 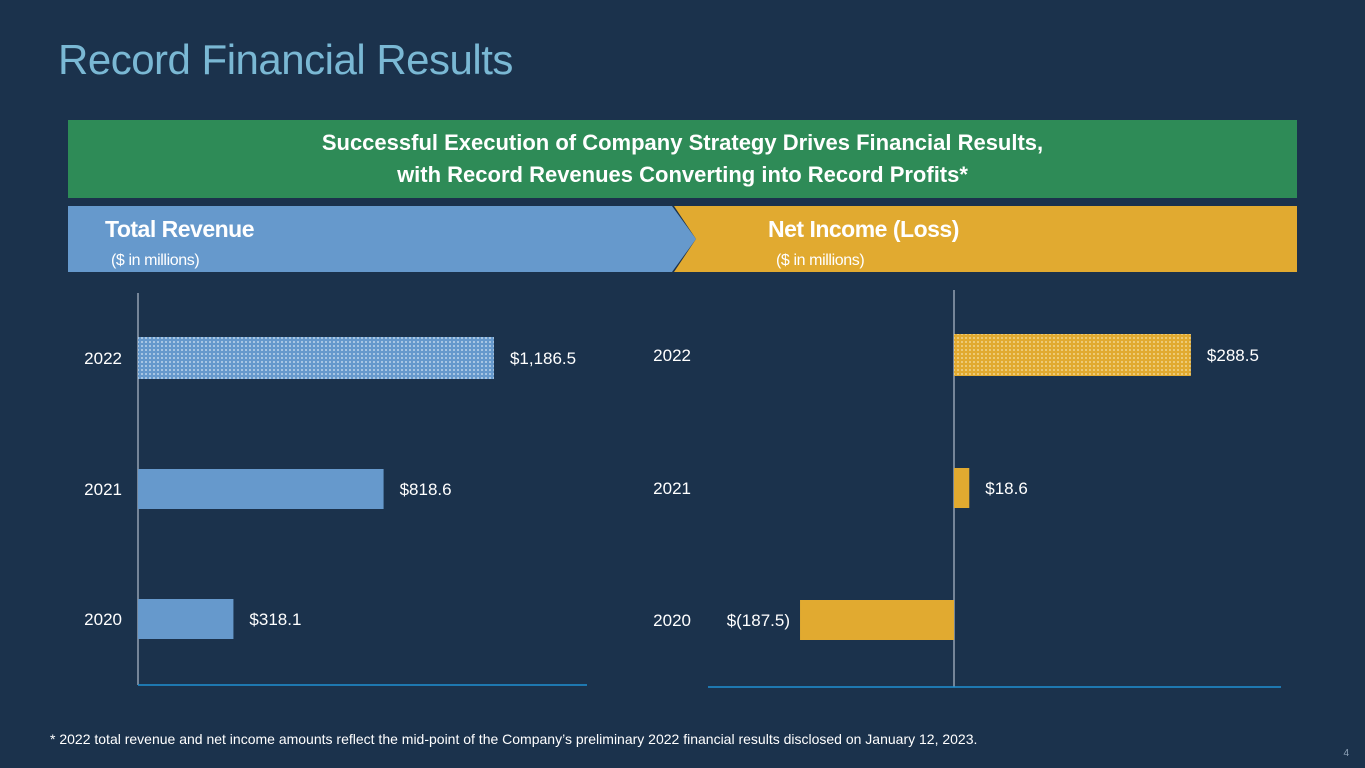 What do you see at coordinates (863, 229) in the screenshot?
I see `net-income-header-title: Net Income (Loss)` at bounding box center [863, 229].